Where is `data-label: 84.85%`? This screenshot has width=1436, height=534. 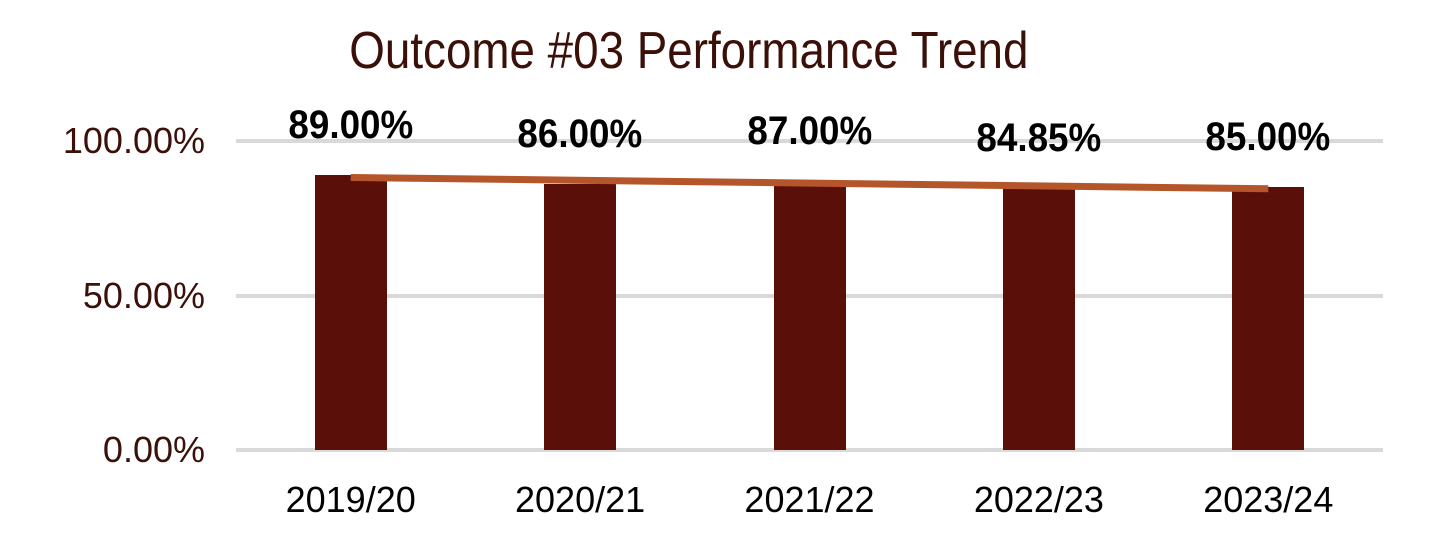 data-label: 84.85% is located at coordinates (1039, 138).